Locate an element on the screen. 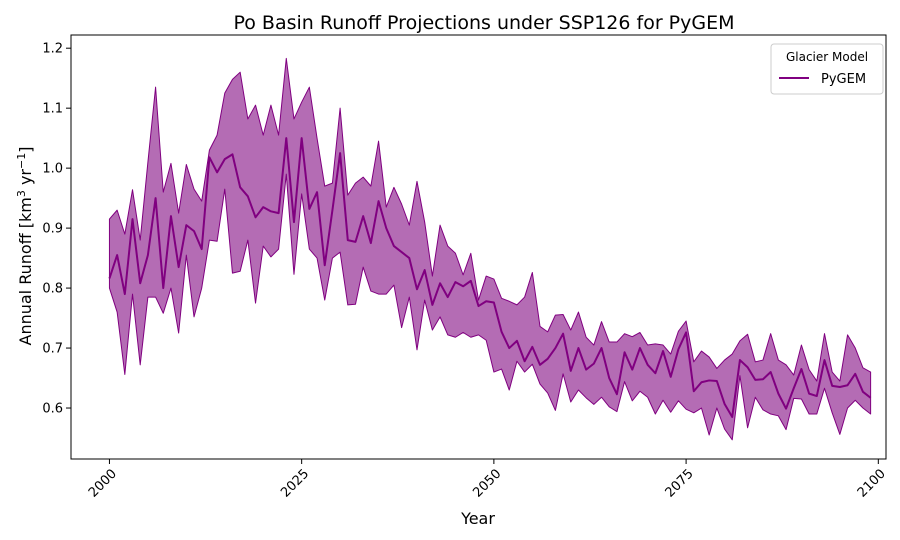 The image size is (900, 540). y-axis-label-sup1: 3 is located at coordinates (21, 193).